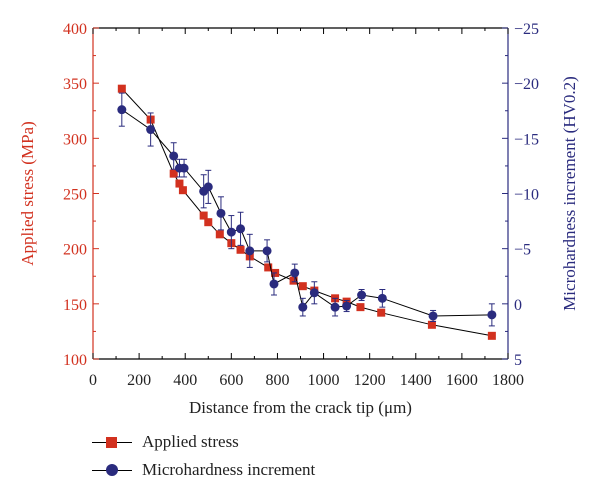 The image size is (600, 498). I want to click on legend-marker-square, so click(111, 442).